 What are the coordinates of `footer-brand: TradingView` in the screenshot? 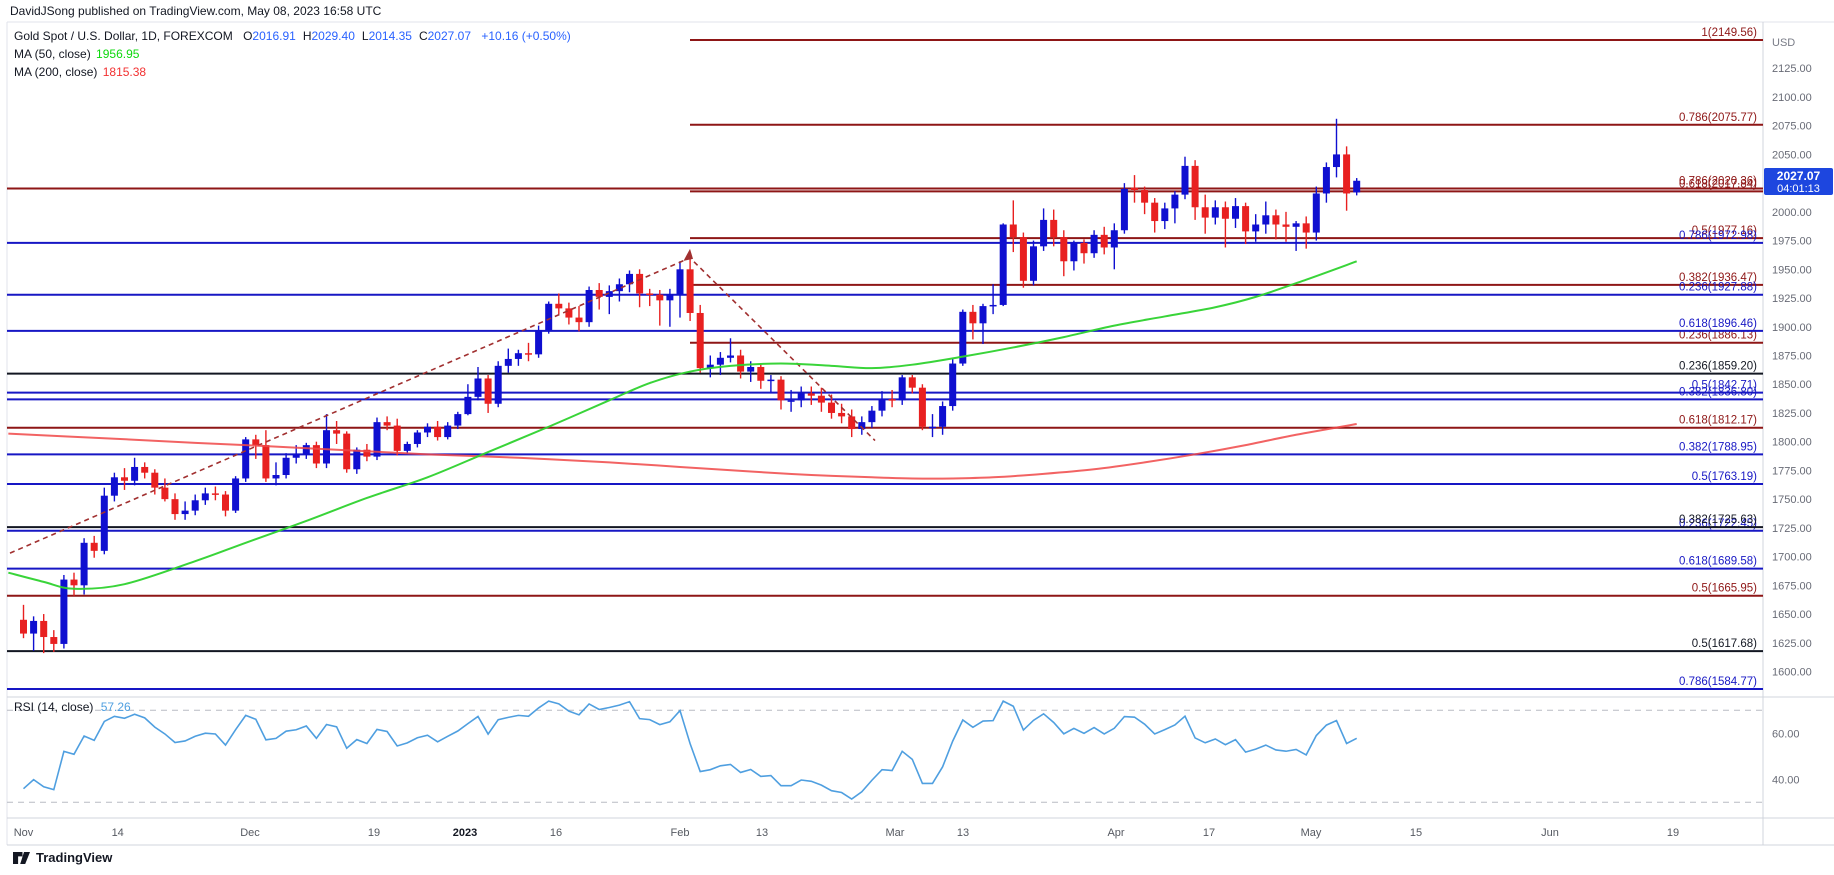 It's located at (62, 857).